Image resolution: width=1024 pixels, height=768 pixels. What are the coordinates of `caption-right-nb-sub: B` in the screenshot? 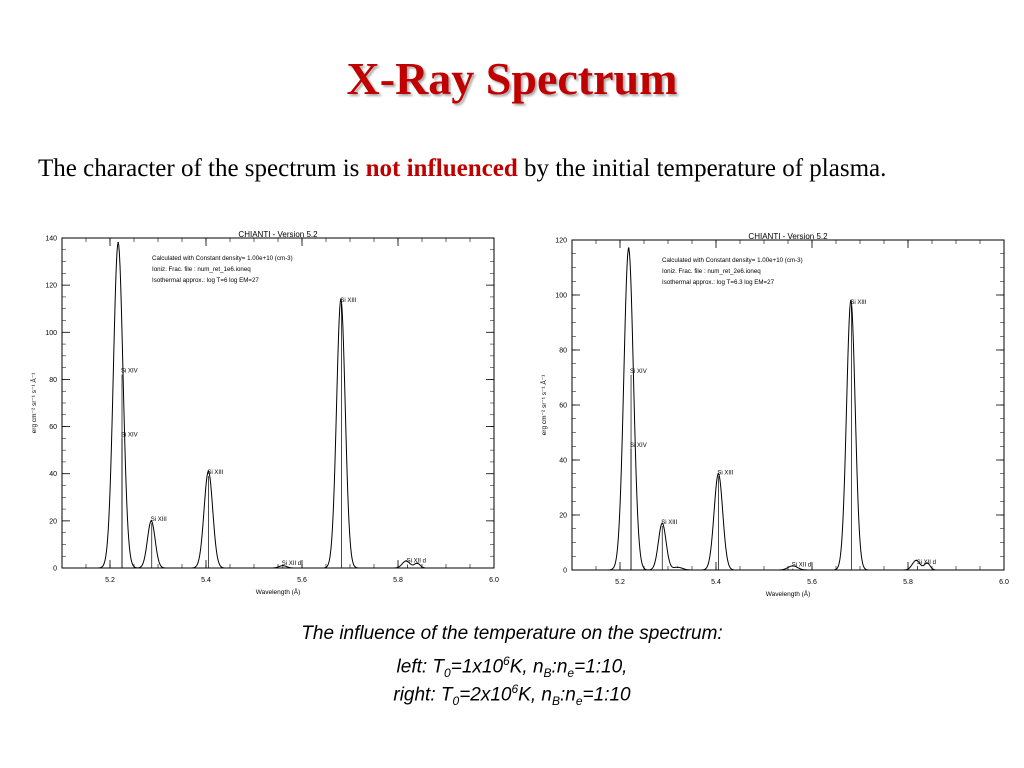 It's located at (555, 701).